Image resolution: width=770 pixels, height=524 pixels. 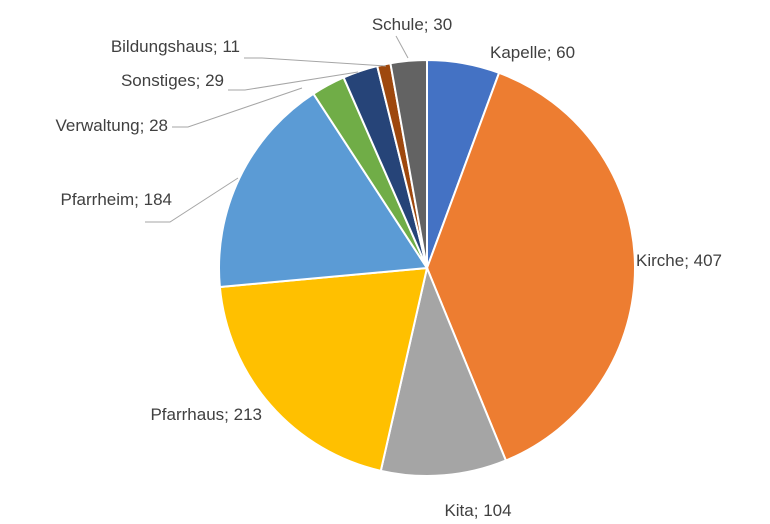 I want to click on data-label: Pfarrheim; 184, so click(x=116, y=199).